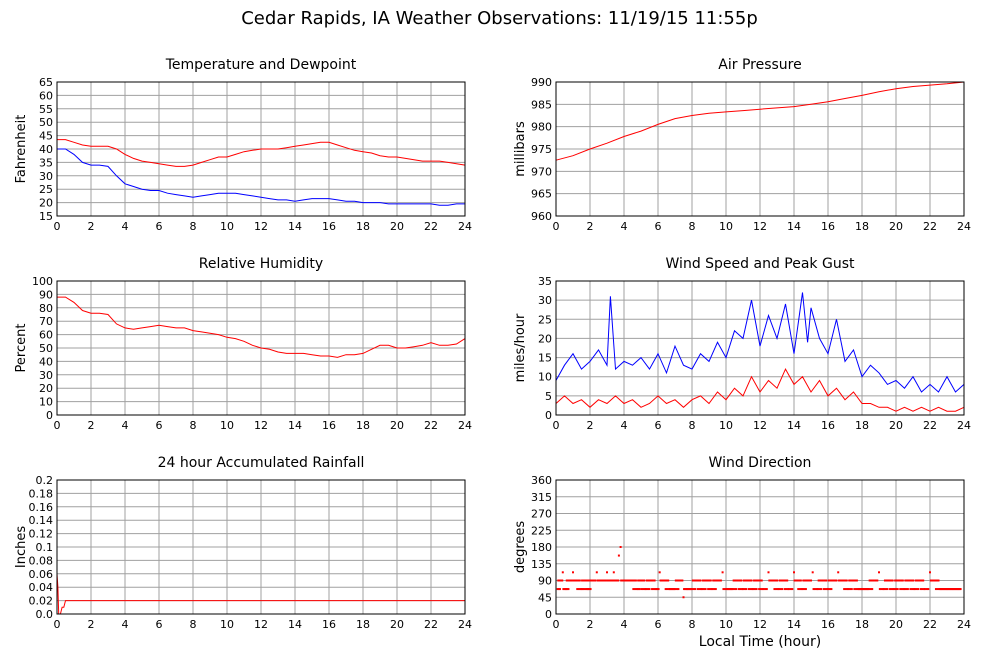 The image size is (999, 659). What do you see at coordinates (760, 264) in the screenshot?
I see `chart-title: Wind Speed and Peak Gust` at bounding box center [760, 264].